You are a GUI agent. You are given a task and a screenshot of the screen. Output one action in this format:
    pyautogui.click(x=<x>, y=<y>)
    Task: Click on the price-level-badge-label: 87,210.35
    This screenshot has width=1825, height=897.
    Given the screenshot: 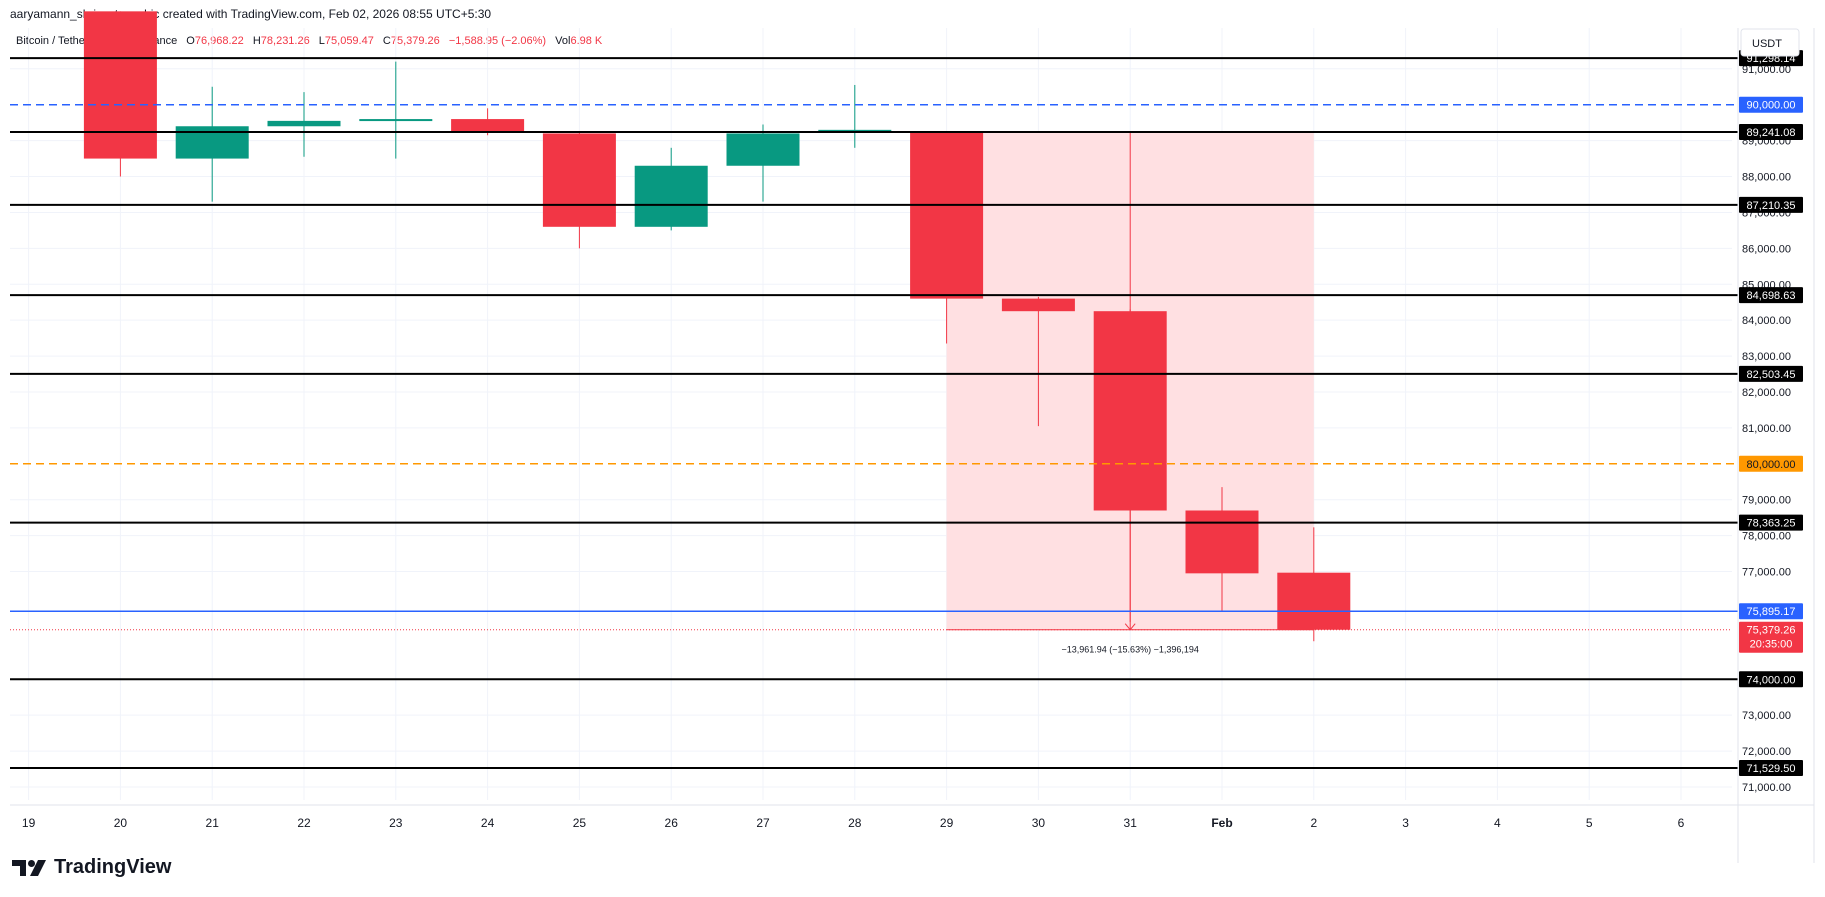 What is the action you would take?
    pyautogui.click(x=1771, y=206)
    